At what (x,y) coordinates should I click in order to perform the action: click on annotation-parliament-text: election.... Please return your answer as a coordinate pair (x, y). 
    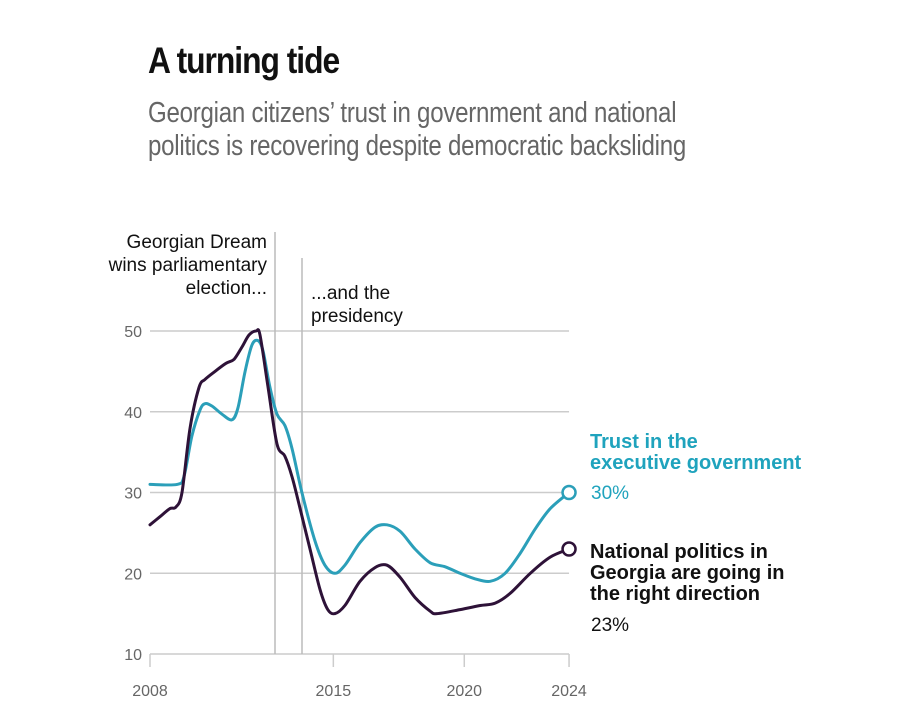
    Looking at the image, I should click on (226, 288).